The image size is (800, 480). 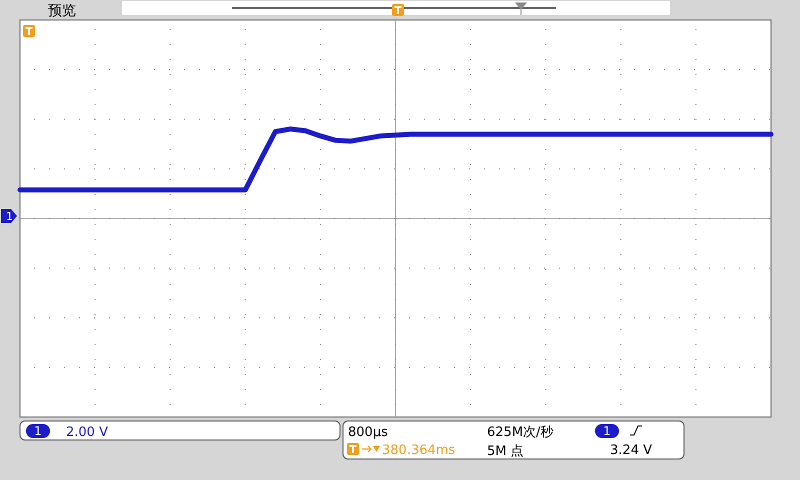 What do you see at coordinates (62, 11) in the screenshot?
I see `text: 预览` at bounding box center [62, 11].